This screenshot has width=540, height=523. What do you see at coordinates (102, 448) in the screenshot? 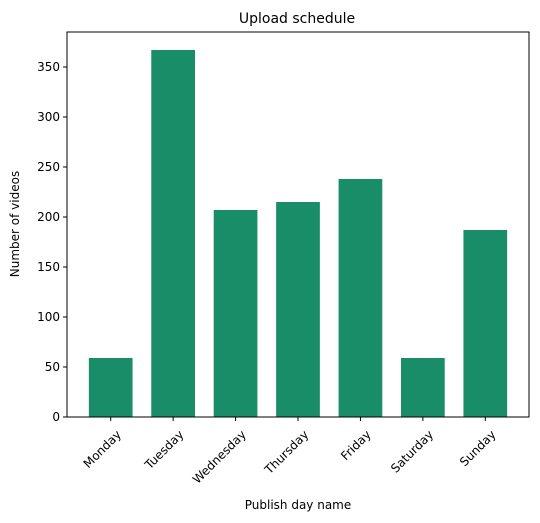
I see `x-tick-label-monday: Monday` at bounding box center [102, 448].